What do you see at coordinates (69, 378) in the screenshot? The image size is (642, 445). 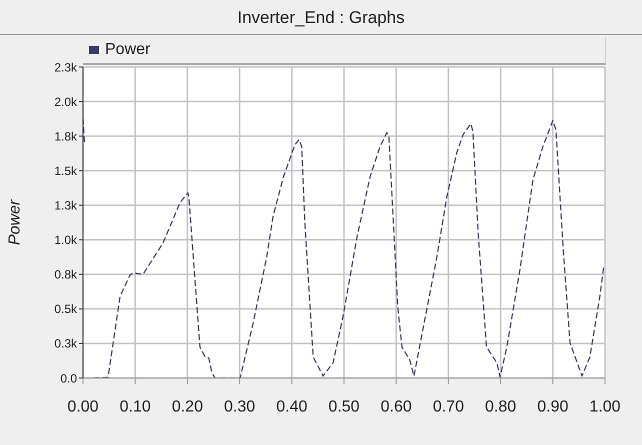 I see `y-tick-label: 0.0` at bounding box center [69, 378].